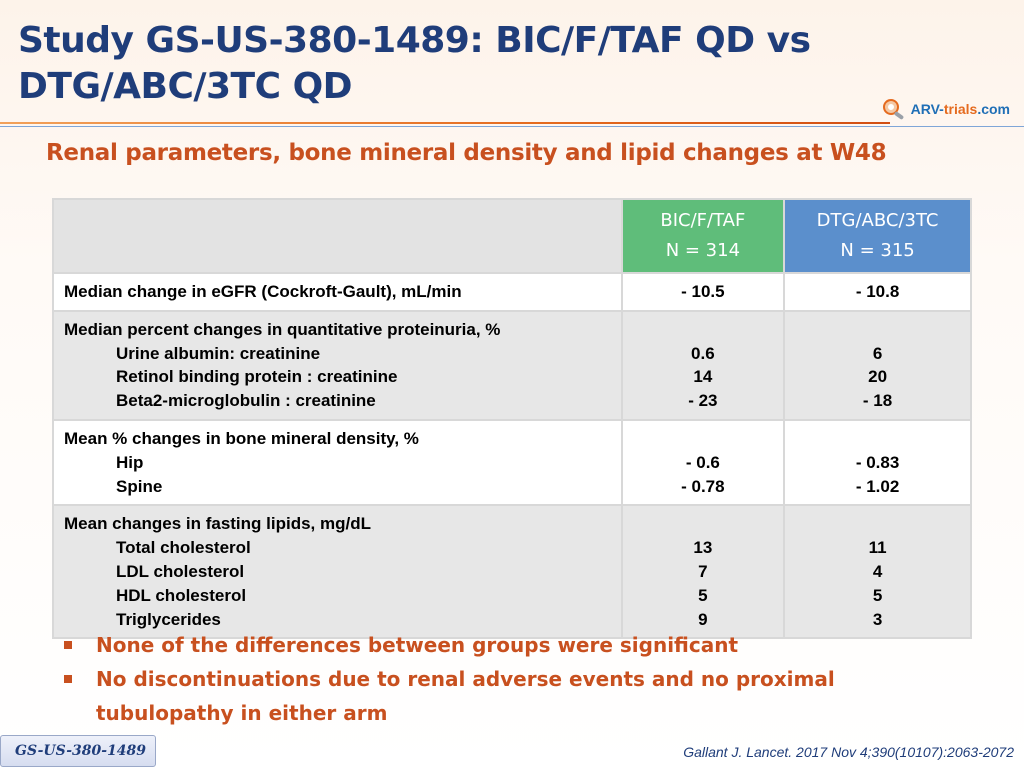 The height and width of the screenshot is (768, 1024). I want to click on proteinuria-bic-value: 14, so click(703, 377).